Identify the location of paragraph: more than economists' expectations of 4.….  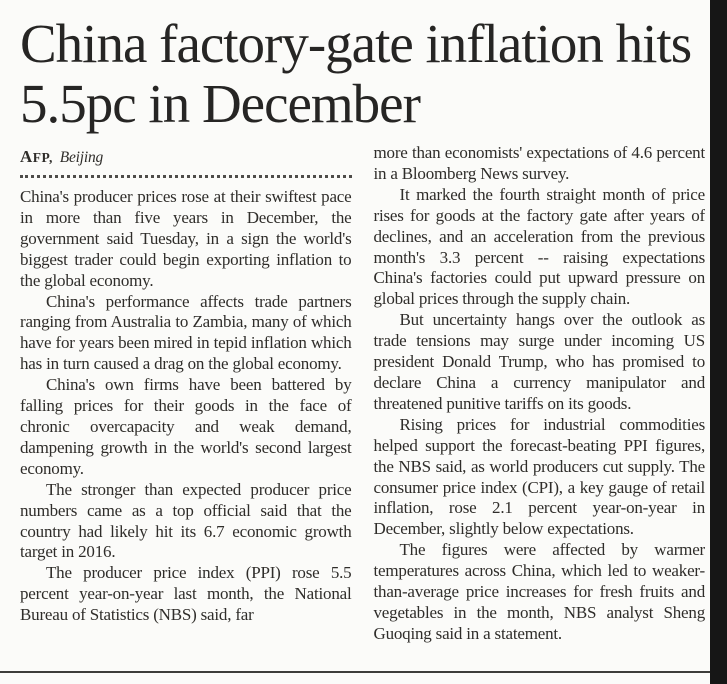
(539, 163).